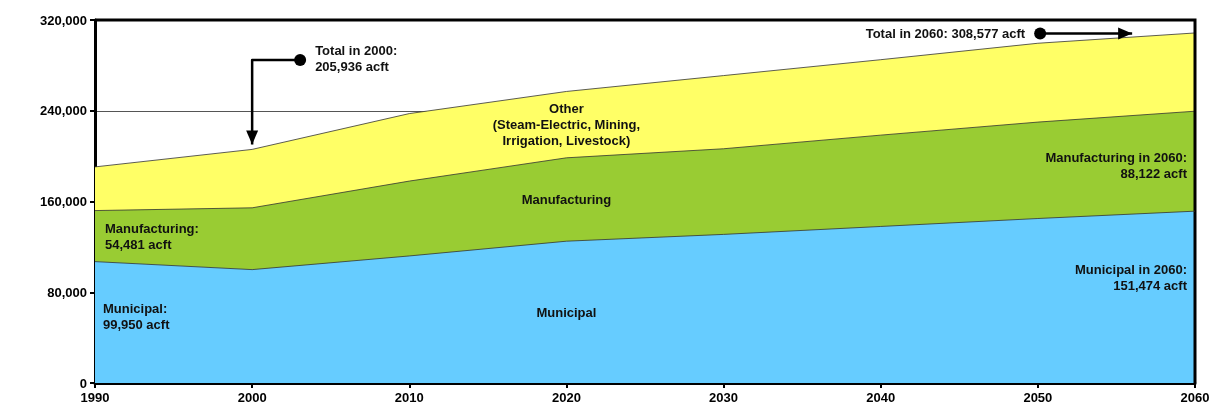 The image size is (1232, 413). What do you see at coordinates (137, 316) in the screenshot?
I see `annotation: Municipal: 99,950 acft` at bounding box center [137, 316].